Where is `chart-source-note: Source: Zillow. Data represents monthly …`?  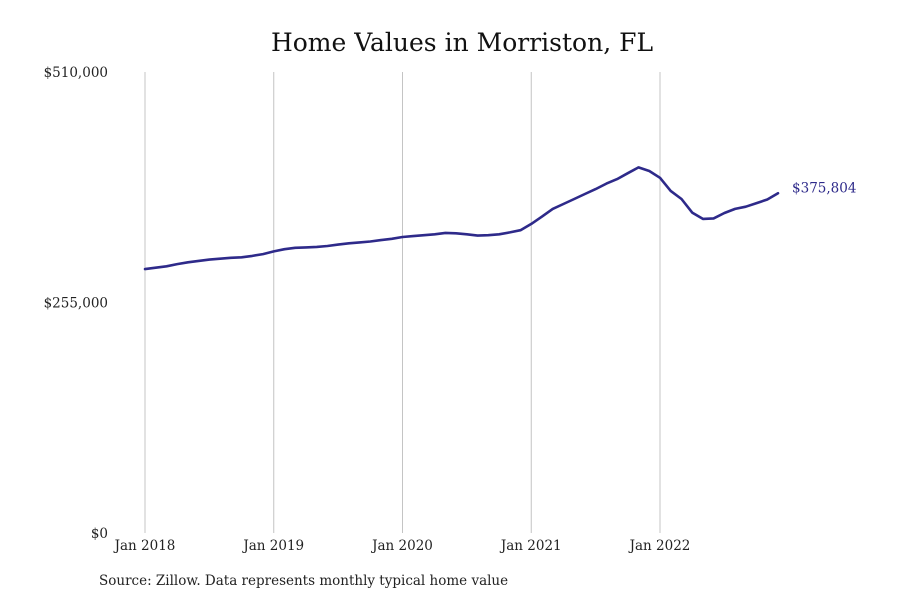 chart-source-note: Source: Zillow. Data represents monthly … is located at coordinates (304, 581).